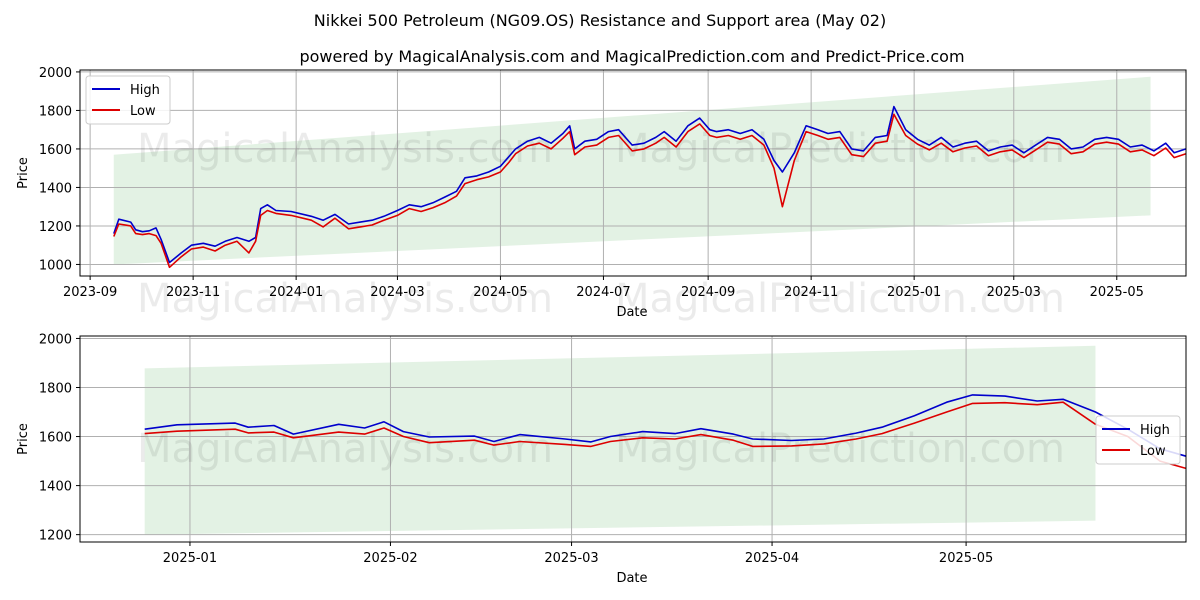 The height and width of the screenshot is (600, 1200). What do you see at coordinates (296, 292) in the screenshot?
I see `top-x-tick-label: 2024-01` at bounding box center [296, 292].